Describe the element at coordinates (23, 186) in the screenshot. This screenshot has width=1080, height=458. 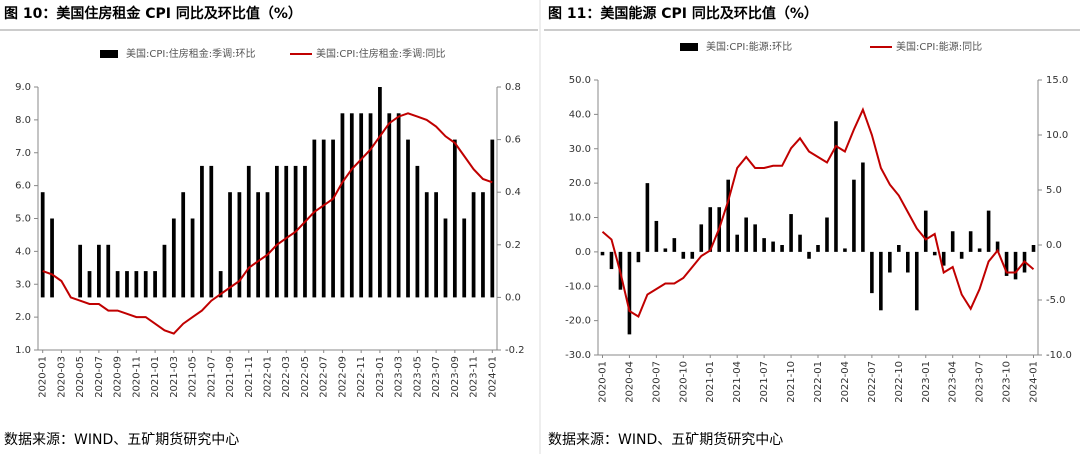
I see `y-tick-label: 6.0` at that location.